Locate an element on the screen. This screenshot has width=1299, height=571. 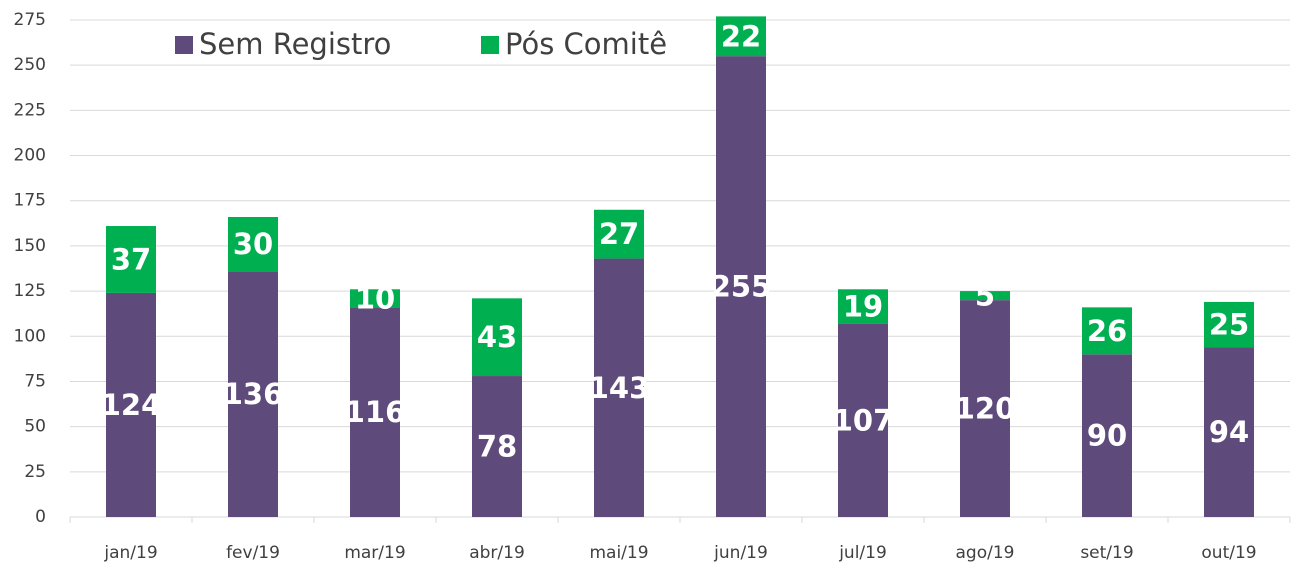
x-tick-label: jan/19 is located at coordinates (130, 553).